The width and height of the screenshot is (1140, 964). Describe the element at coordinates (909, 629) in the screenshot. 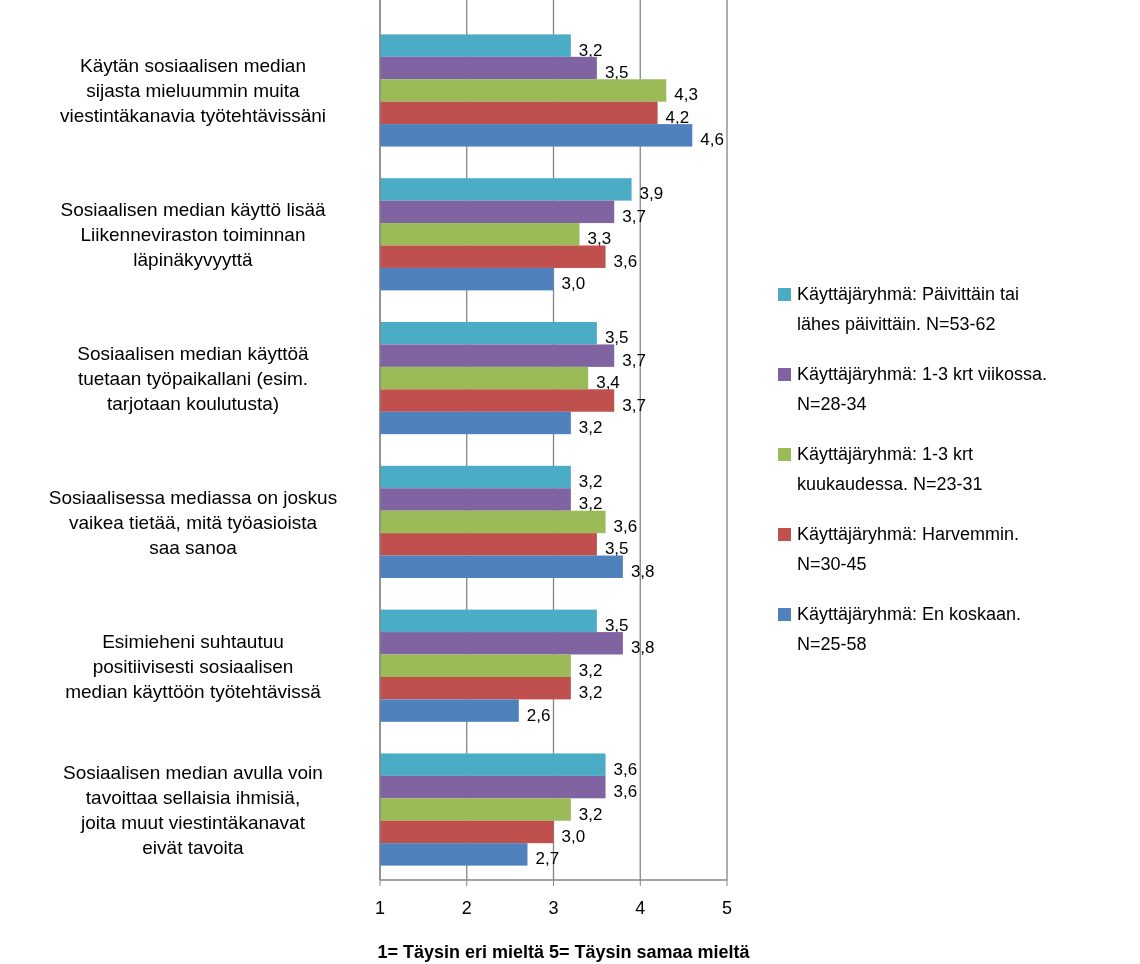

I see `legend-label: Käyttäjäryhmä: En koskaan. N=25-58` at that location.